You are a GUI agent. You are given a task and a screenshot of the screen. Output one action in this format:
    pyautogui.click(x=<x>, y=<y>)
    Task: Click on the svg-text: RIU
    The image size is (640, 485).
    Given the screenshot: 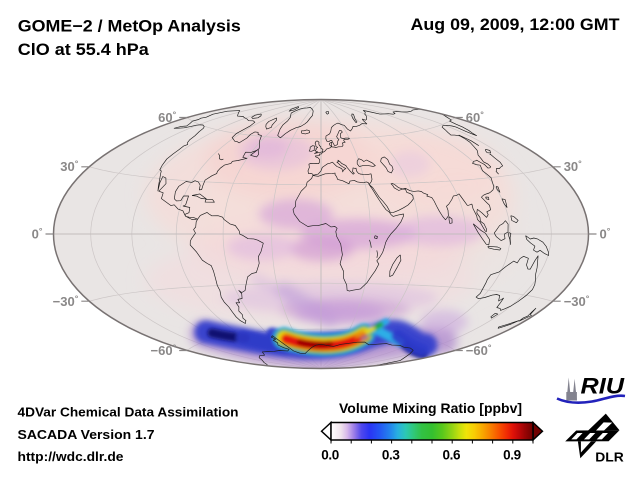 What is the action you would take?
    pyautogui.click(x=603, y=386)
    